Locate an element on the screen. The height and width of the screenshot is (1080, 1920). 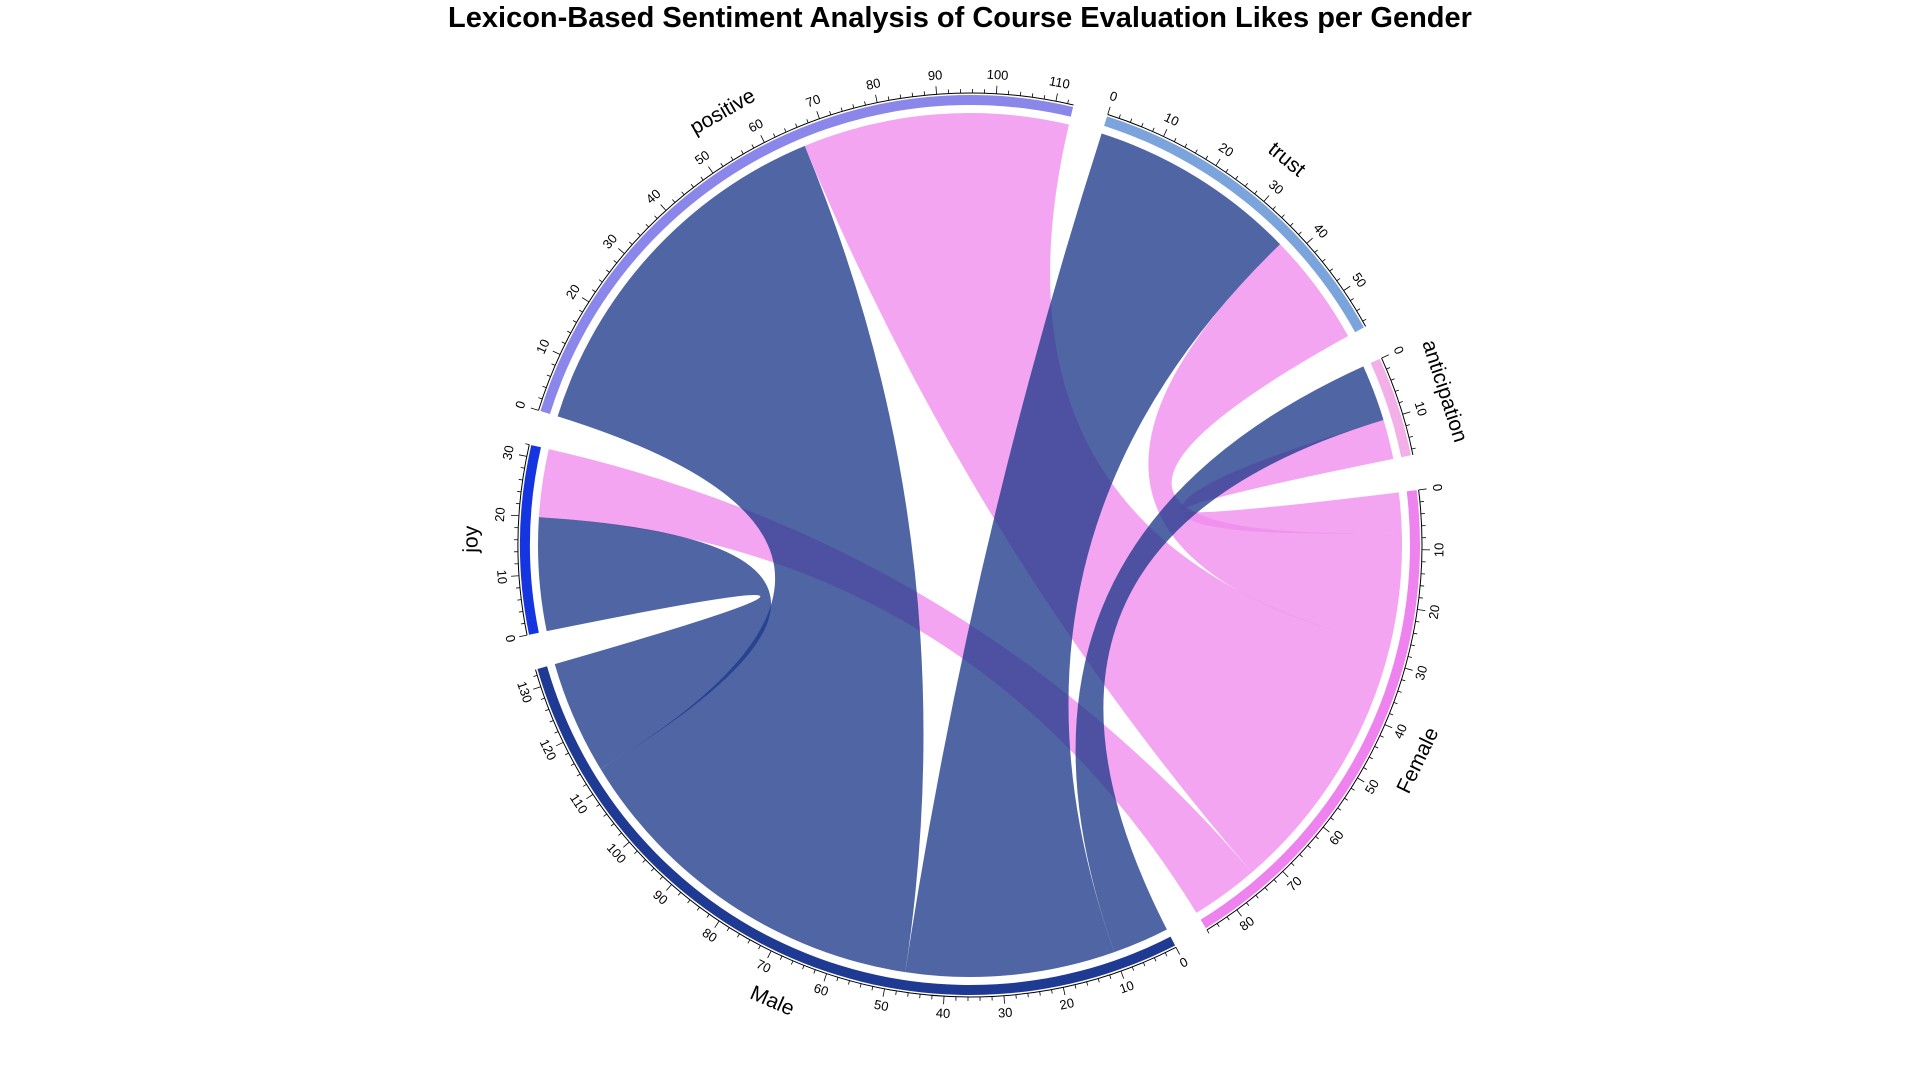
chord-female-anticipation is located at coordinates (1291, 476).